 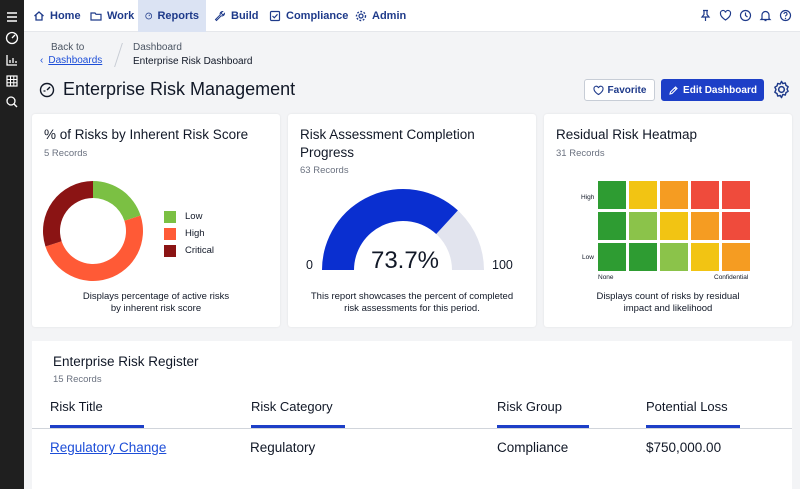 I want to click on gauge-desc-line-2: risk assessments for this period., so click(x=412, y=308).